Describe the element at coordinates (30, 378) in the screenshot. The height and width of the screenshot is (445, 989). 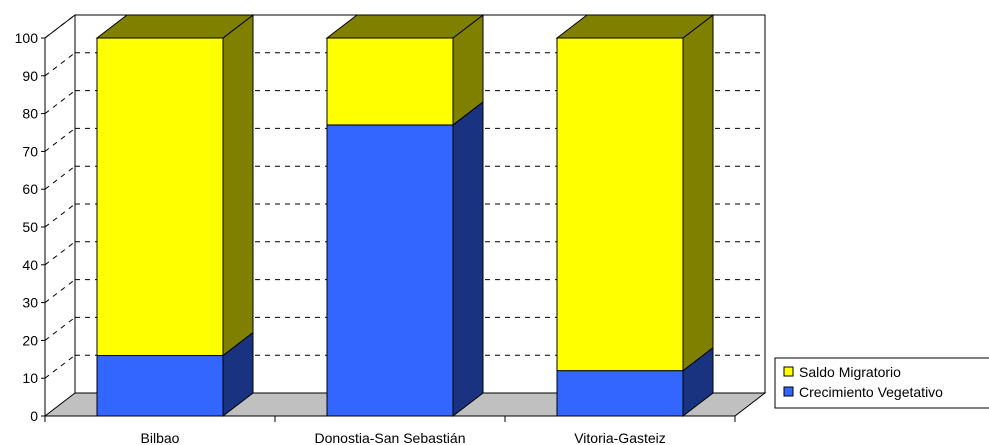
I see `y-tick-label: 10` at that location.